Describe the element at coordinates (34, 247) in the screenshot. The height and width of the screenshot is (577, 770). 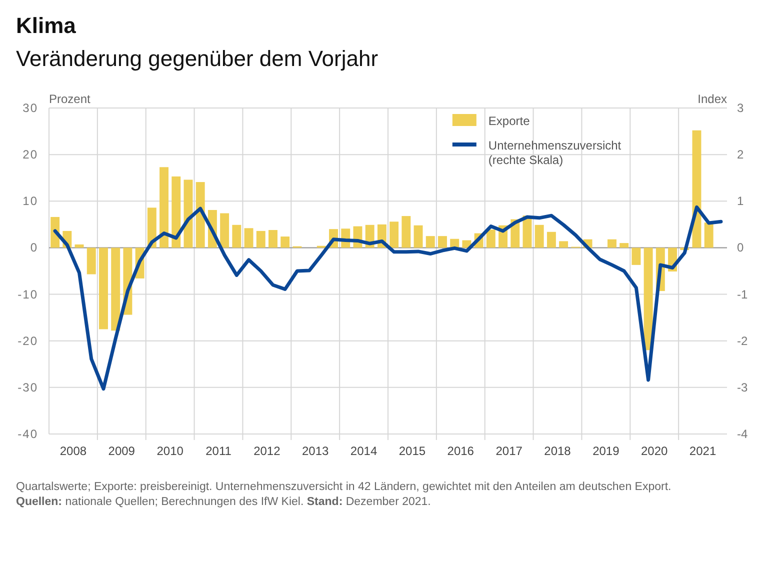
I see `y-tick-label: 0` at that location.